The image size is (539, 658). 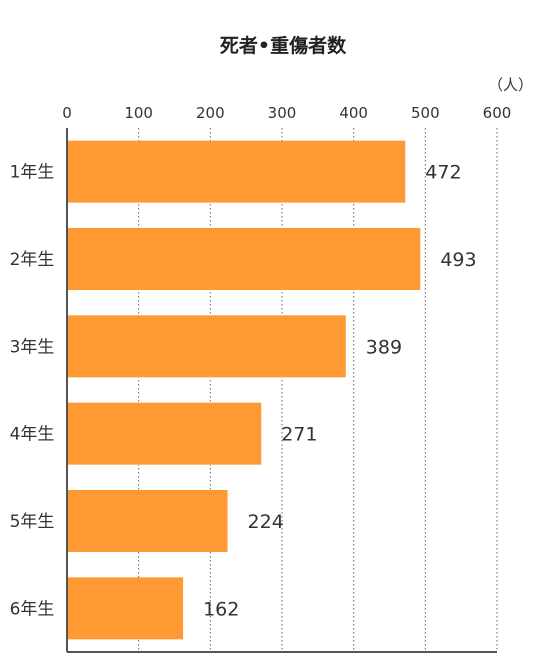 I want to click on x-tick-label-300: 300, so click(x=282, y=113).